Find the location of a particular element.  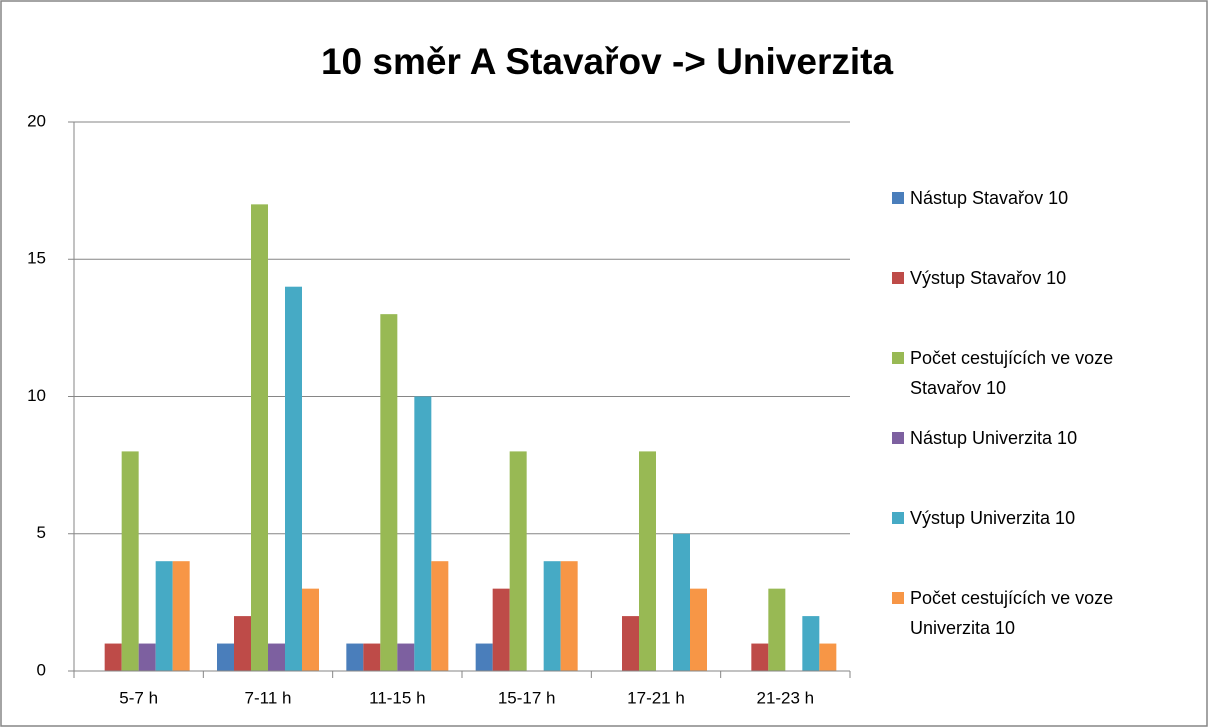

legend-entry: Počet cestujících ve voze Univerzita 10 is located at coordinates (1040, 613).